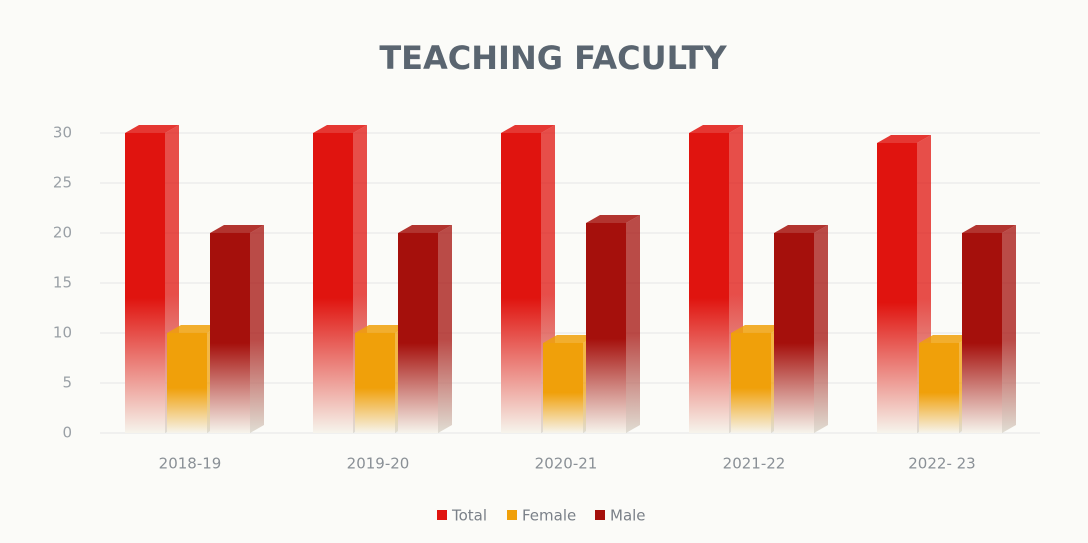 This screenshot has width=1088, height=543. Describe the element at coordinates (190, 464) in the screenshot. I see `x-tick-label: 2018-19` at that location.